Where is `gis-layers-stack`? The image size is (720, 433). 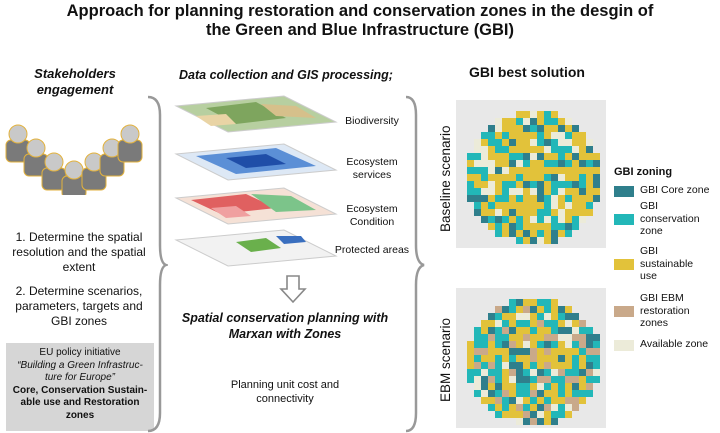
gis-layers-stack is located at coordinates (256, 181).